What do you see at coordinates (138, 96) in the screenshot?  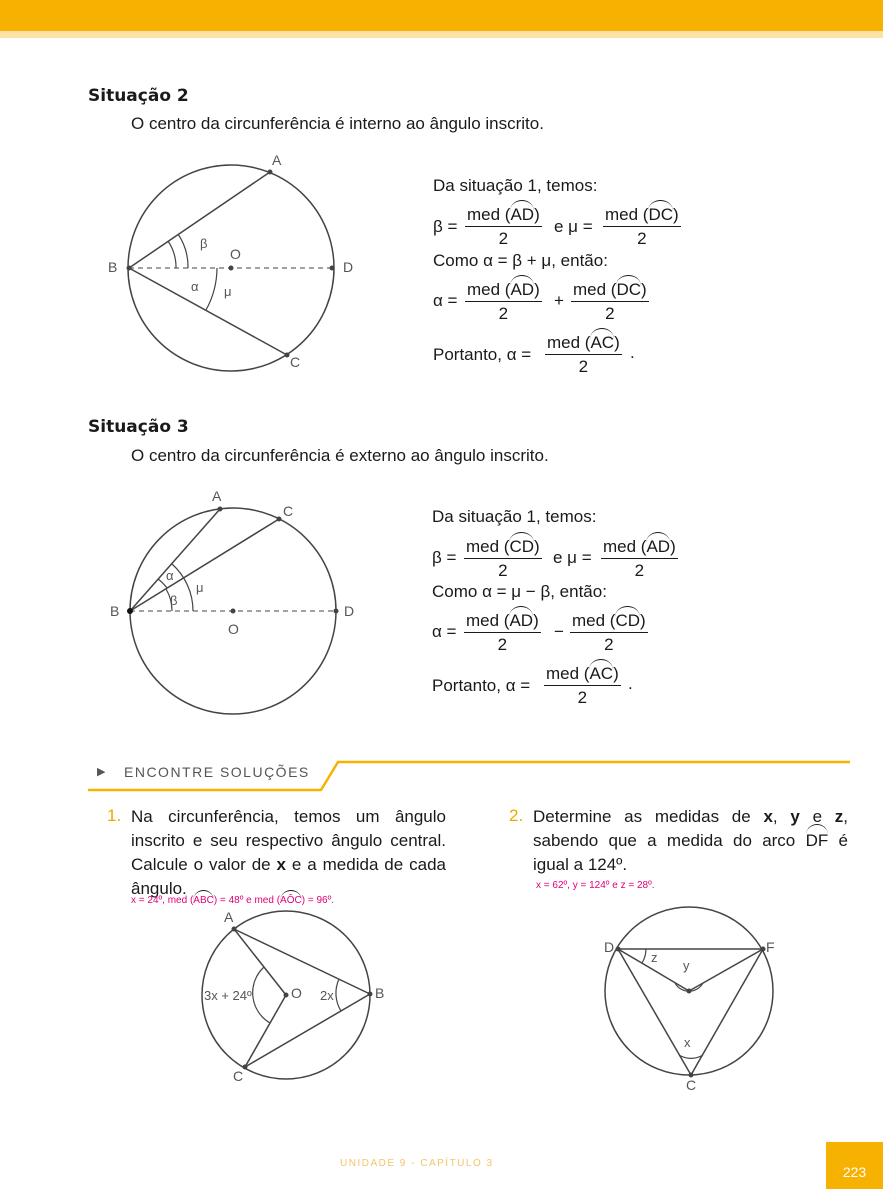 I see `situation-2-heading: Situação 2` at bounding box center [138, 96].